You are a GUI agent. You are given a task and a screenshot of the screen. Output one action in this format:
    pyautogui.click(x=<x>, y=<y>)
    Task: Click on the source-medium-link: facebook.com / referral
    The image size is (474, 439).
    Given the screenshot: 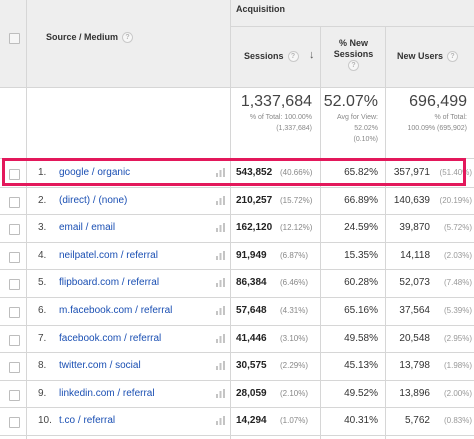 What is the action you would take?
    pyautogui.click(x=110, y=338)
    